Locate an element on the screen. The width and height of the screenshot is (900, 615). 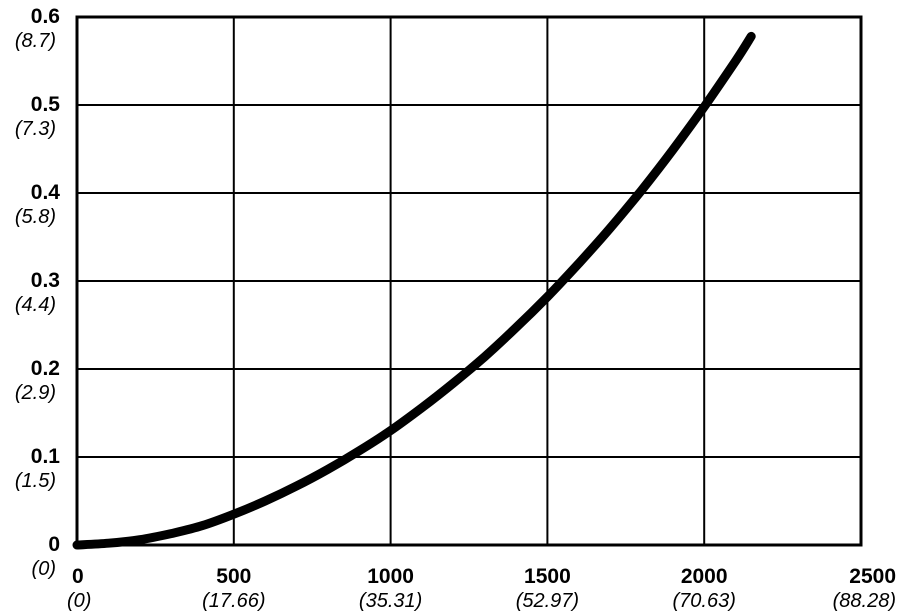
x-tick-sublabel: (52.97) is located at coordinates (547, 601).